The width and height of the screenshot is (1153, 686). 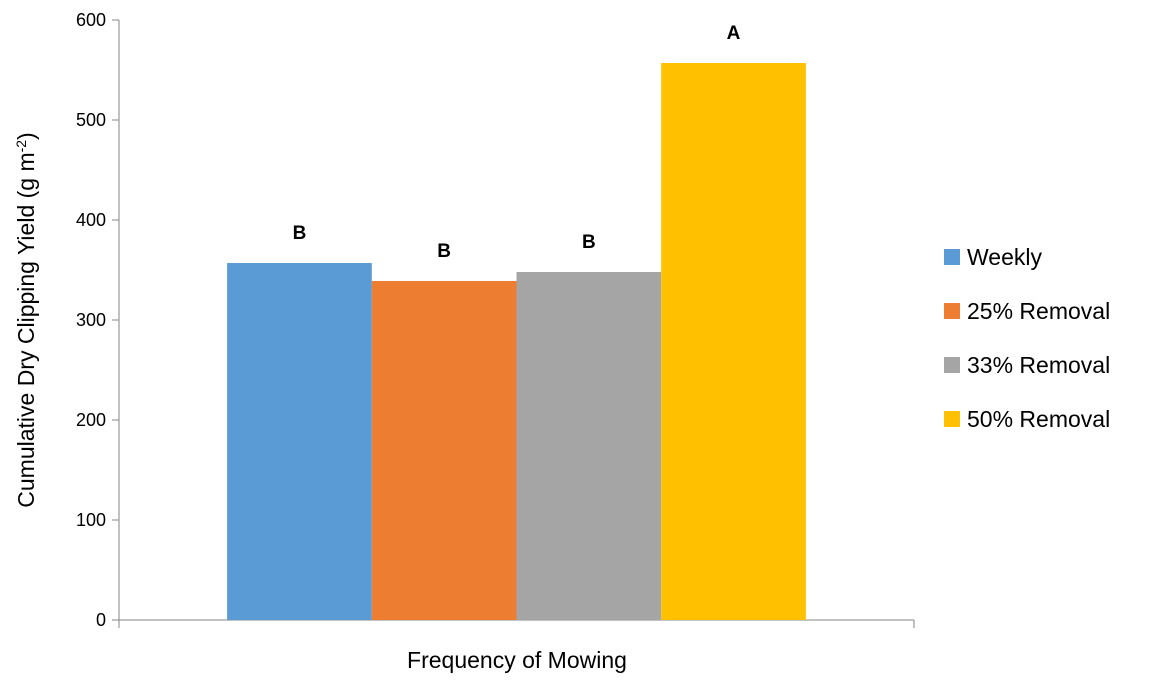 What do you see at coordinates (444, 450) in the screenshot?
I see `bar-25-removal` at bounding box center [444, 450].